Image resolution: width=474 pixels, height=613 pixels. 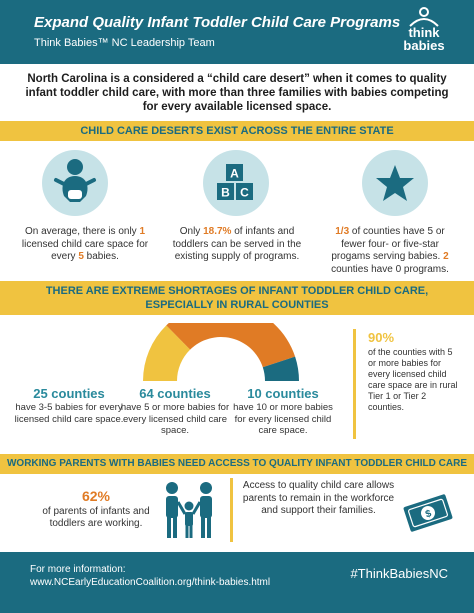 I want to click on logo-text-think: think, so click(x=424, y=32).